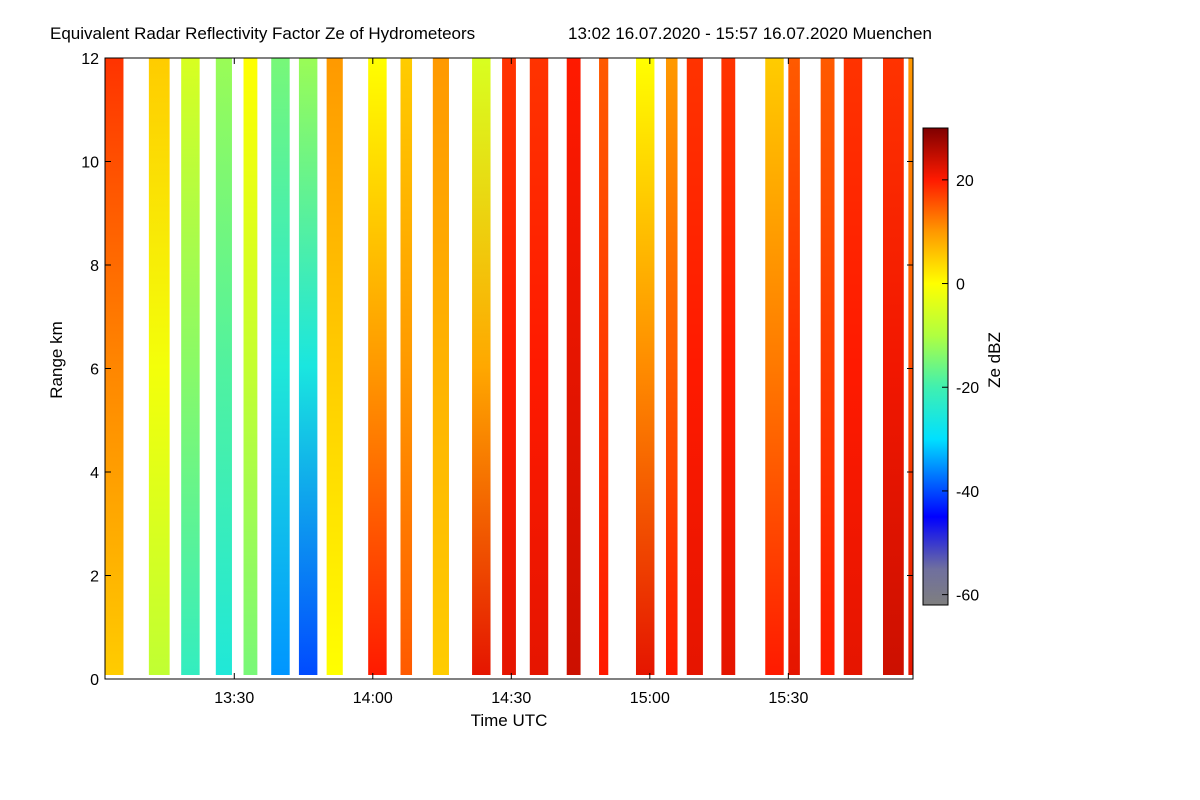 The image size is (1200, 800). I want to click on colorbar: 20 0 -20 -40 -60, so click(950, 366).